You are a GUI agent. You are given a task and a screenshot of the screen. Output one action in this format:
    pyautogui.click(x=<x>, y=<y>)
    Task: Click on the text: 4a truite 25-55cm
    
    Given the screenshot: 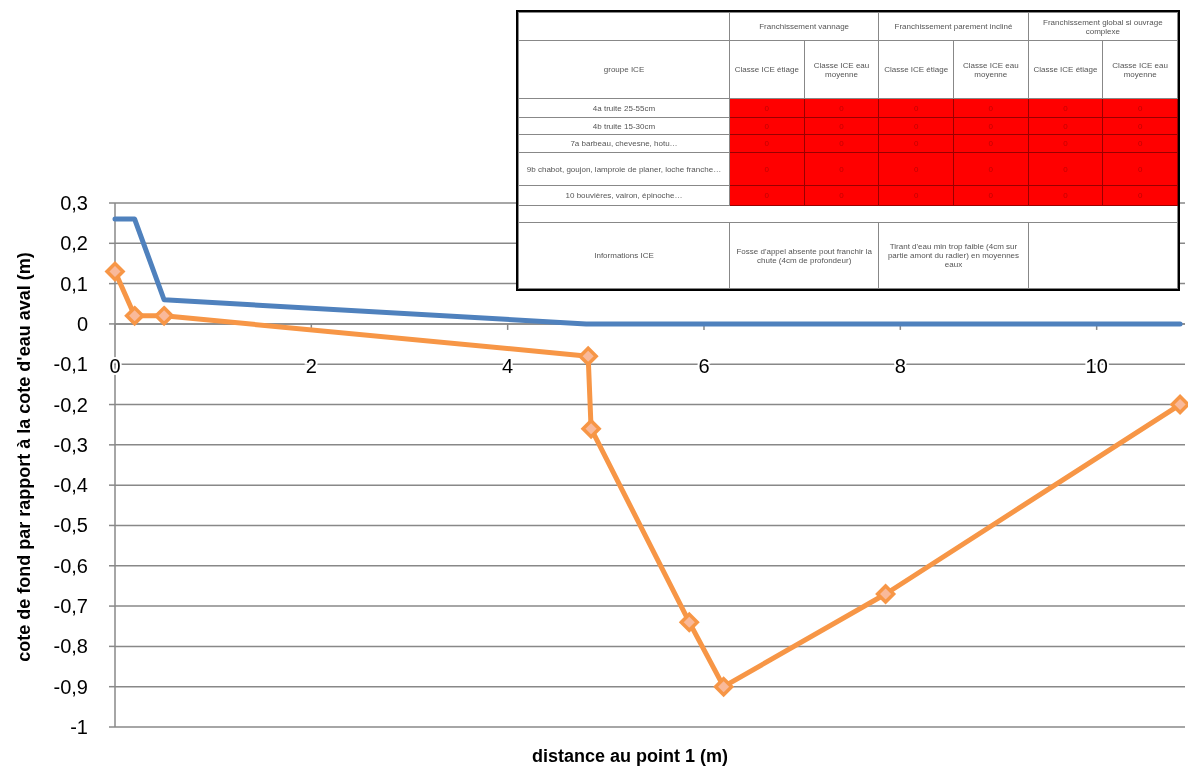 What is the action you would take?
    pyautogui.click(x=624, y=108)
    